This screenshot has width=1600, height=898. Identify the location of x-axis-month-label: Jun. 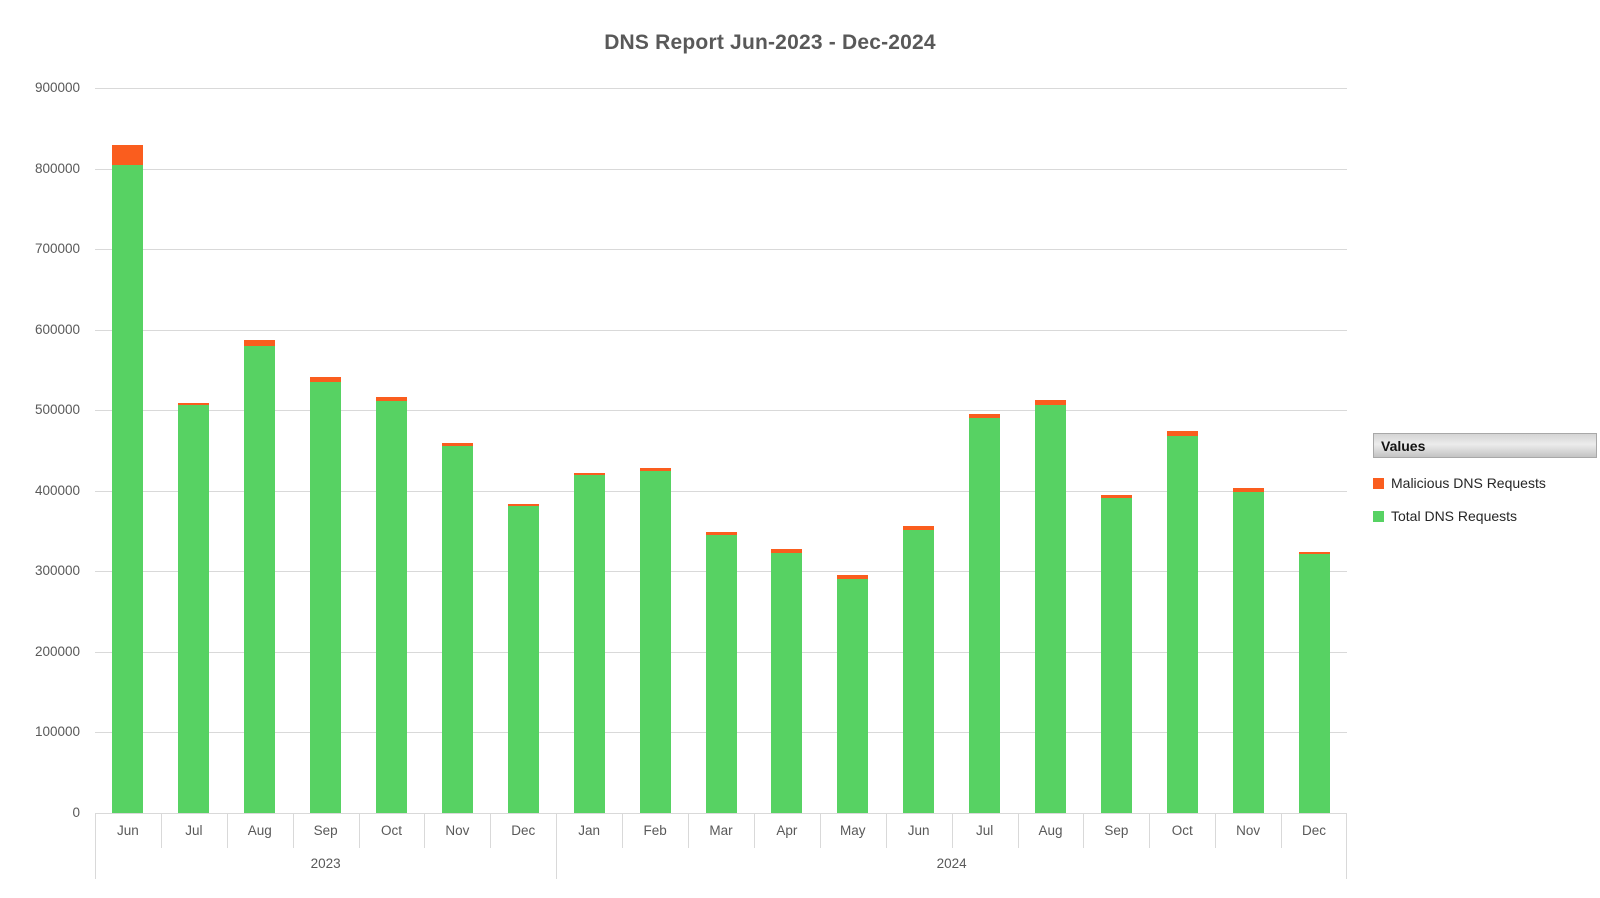
(128, 830).